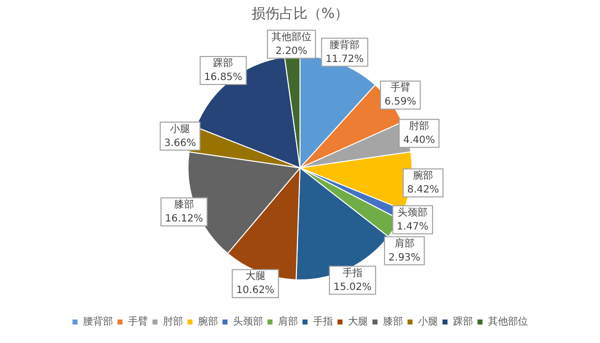  Describe the element at coordinates (208, 322) in the screenshot. I see `legend-label: 腕部` at that location.